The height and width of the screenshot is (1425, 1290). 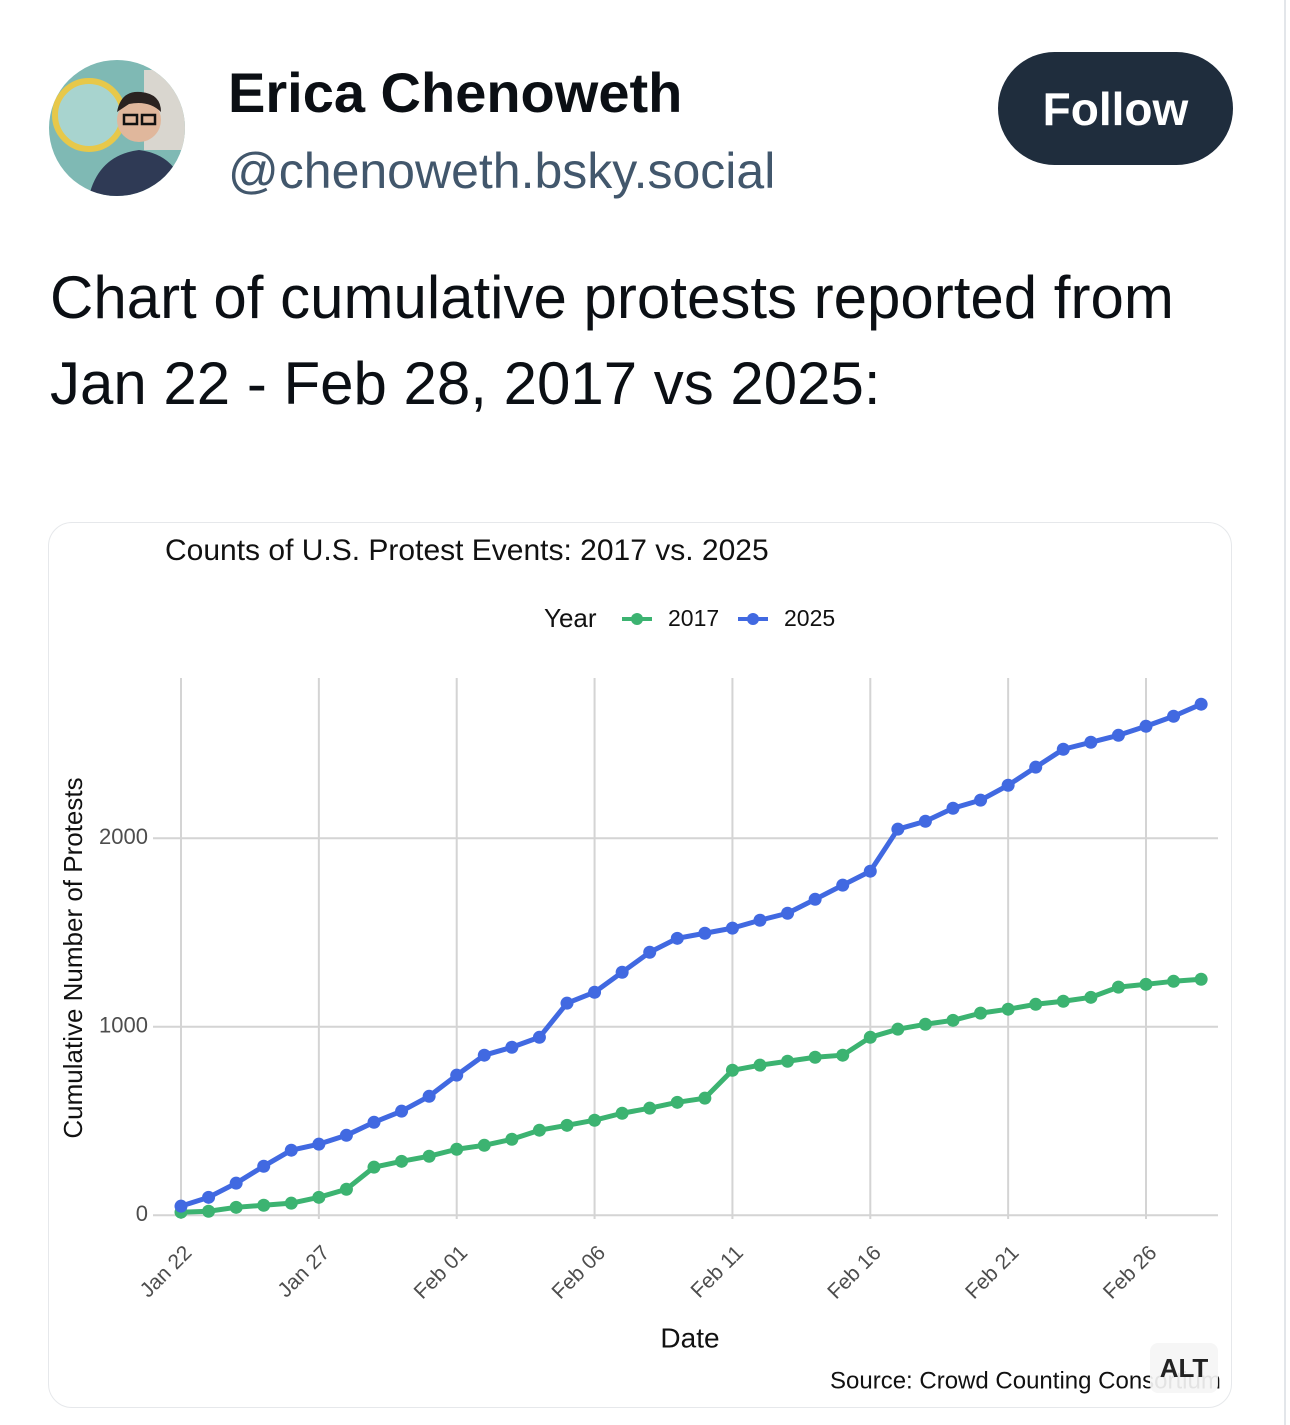 I want to click on x-tick-label: Feb 01, so click(x=441, y=1272).